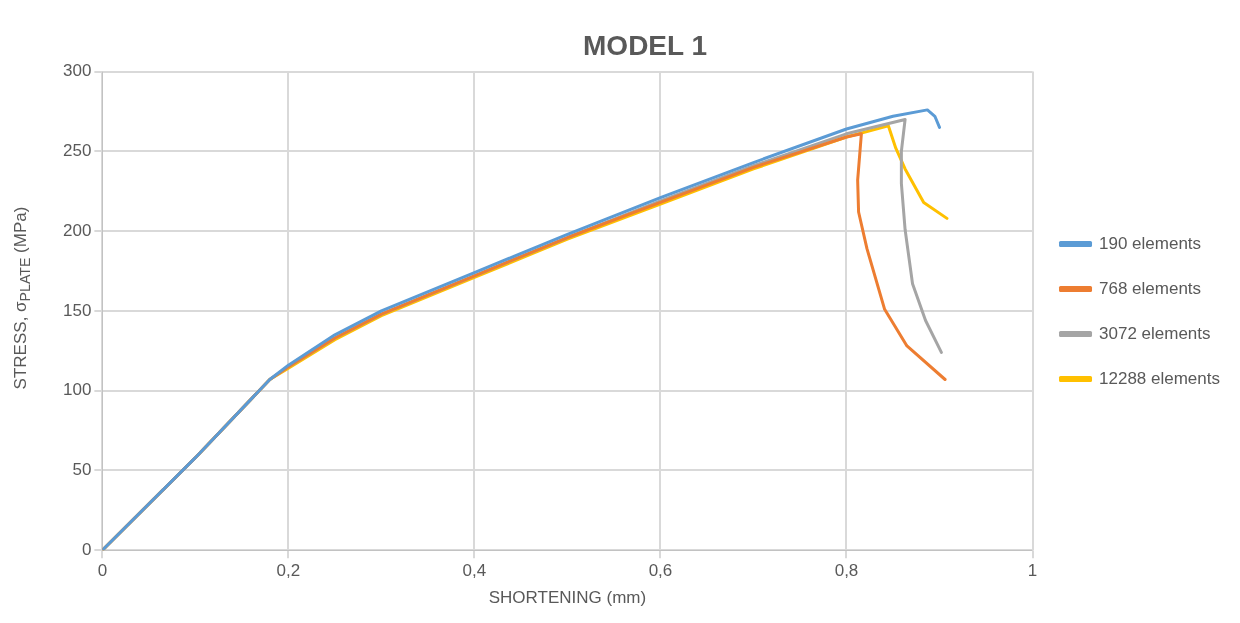 This screenshot has height=623, width=1240. What do you see at coordinates (82, 470) in the screenshot?
I see `y-tick-label: 50` at bounding box center [82, 470].